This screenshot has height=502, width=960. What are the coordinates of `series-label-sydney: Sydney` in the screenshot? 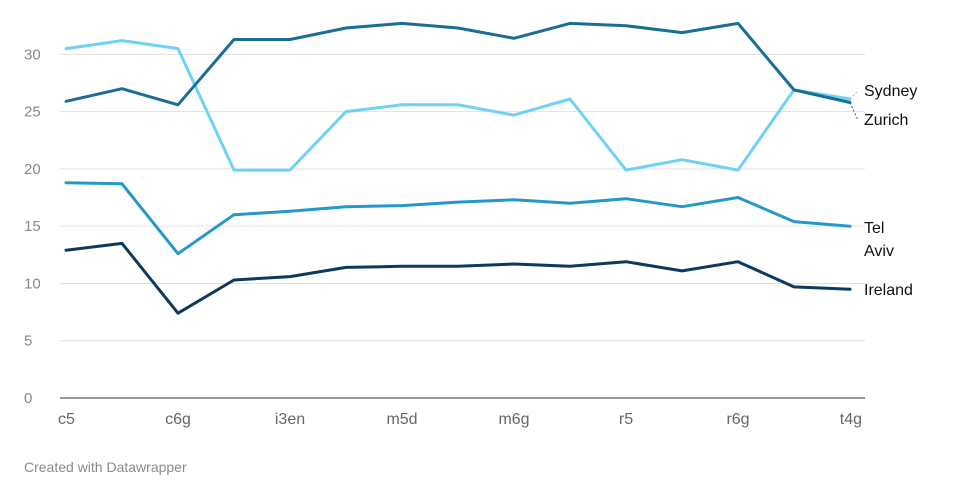 It's located at (890, 91).